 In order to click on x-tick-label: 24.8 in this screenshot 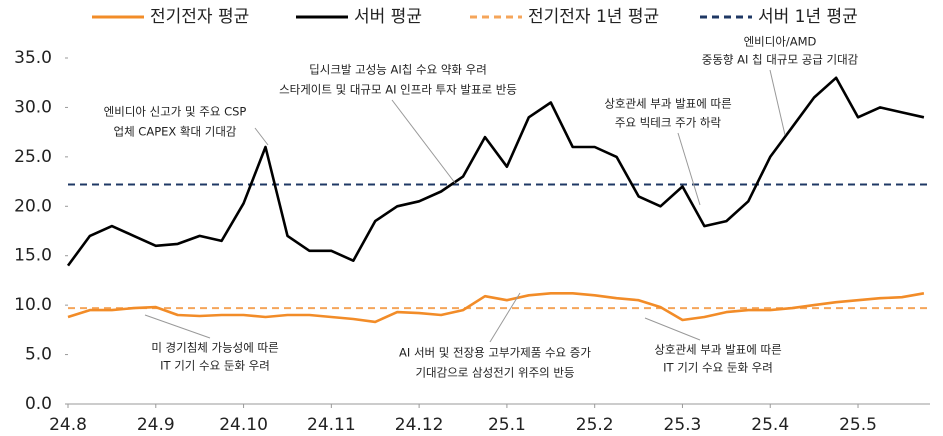, I will do `click(68, 425)`.